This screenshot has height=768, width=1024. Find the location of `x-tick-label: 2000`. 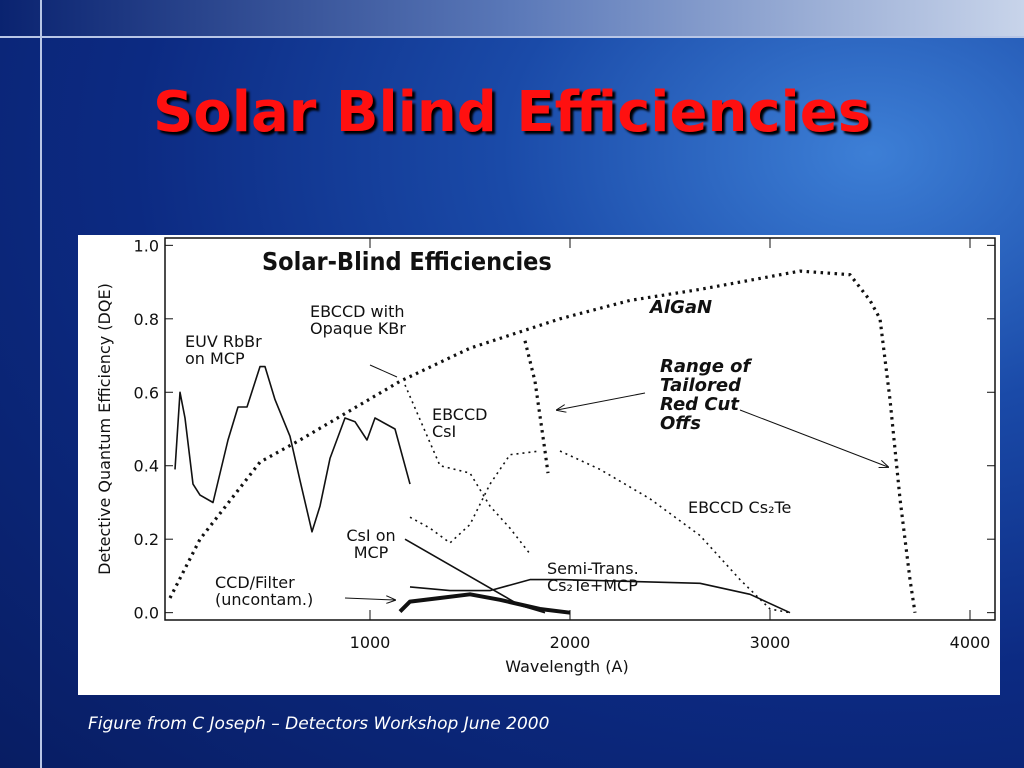

x-tick-label: 2000 is located at coordinates (570, 642).